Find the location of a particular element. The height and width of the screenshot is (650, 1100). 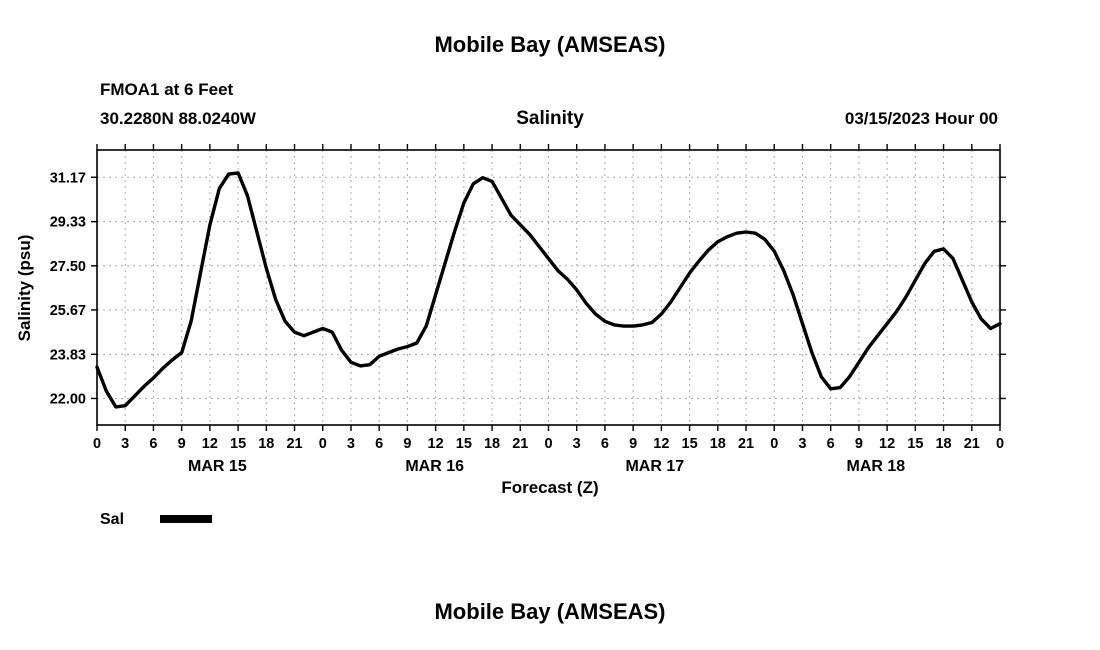

datetime-label: 03/15/2023 Hour 00 is located at coordinates (921, 118).